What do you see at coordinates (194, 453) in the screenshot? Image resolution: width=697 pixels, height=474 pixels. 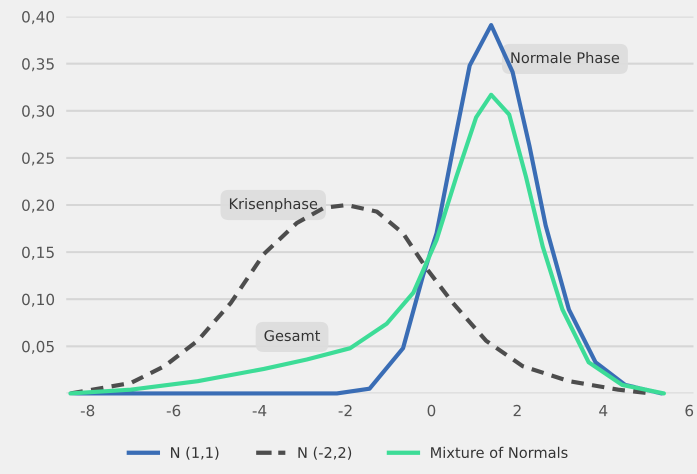 I see `legend-label: N (1,1)` at bounding box center [194, 453].